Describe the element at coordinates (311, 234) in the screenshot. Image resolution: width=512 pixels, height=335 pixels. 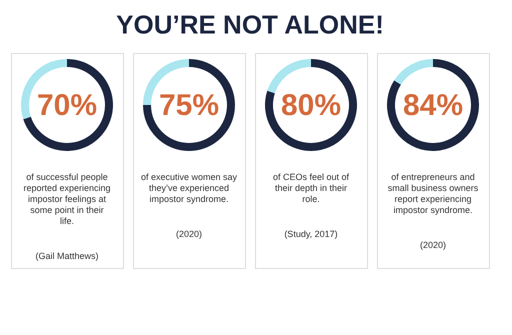
I see `text: (Study, 2017)` at that location.